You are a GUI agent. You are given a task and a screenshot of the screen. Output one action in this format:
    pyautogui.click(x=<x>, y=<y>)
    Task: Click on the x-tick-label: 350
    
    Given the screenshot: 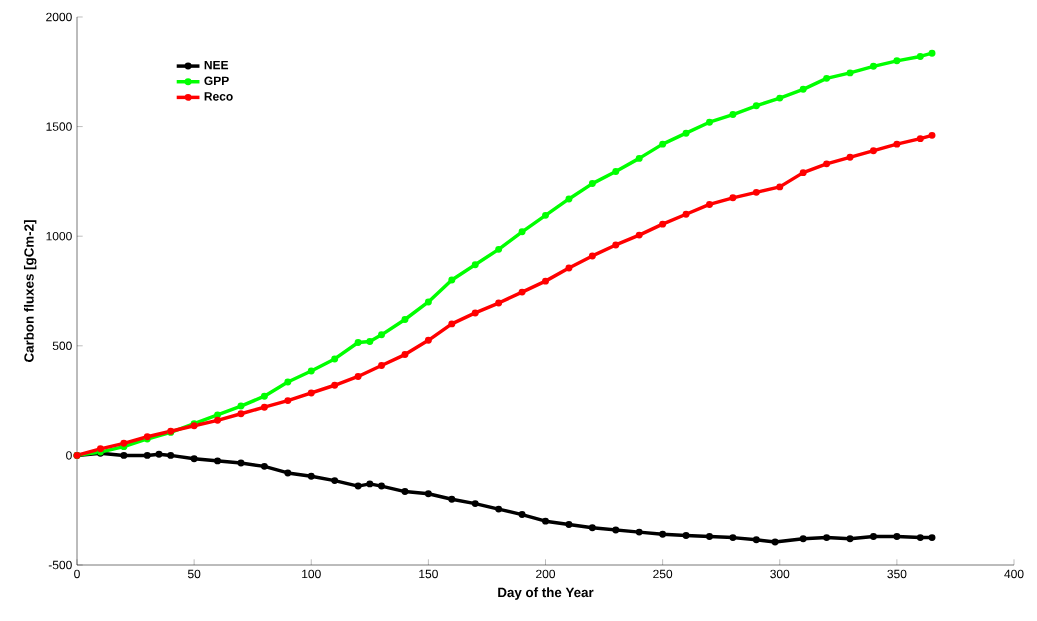 What is the action you would take?
    pyautogui.click(x=897, y=574)
    